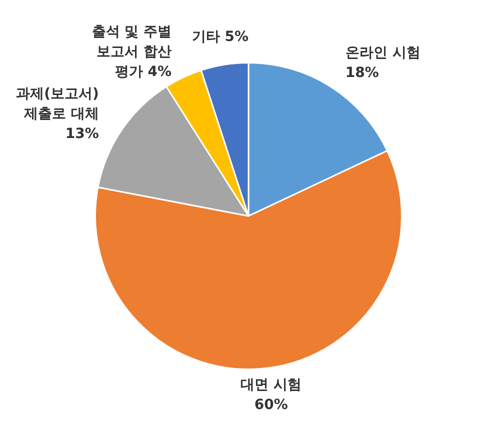 The image size is (497, 432). I want to click on data-label: 60%, so click(271, 405).